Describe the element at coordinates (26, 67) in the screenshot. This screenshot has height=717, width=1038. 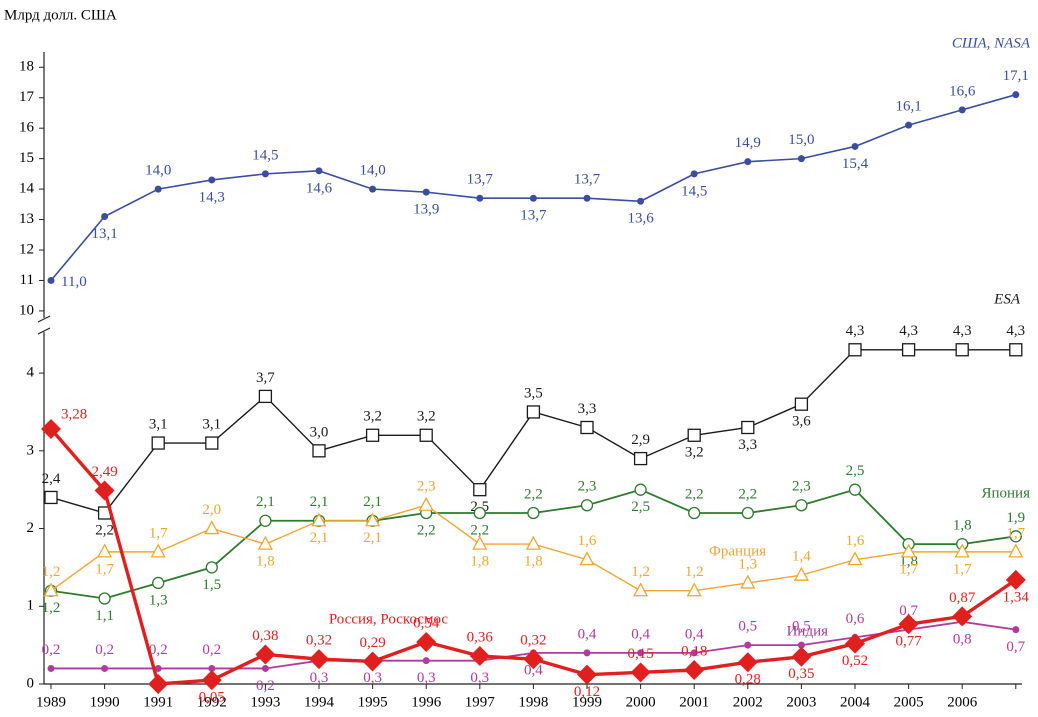
I see `y-tick-label: 18` at that location.